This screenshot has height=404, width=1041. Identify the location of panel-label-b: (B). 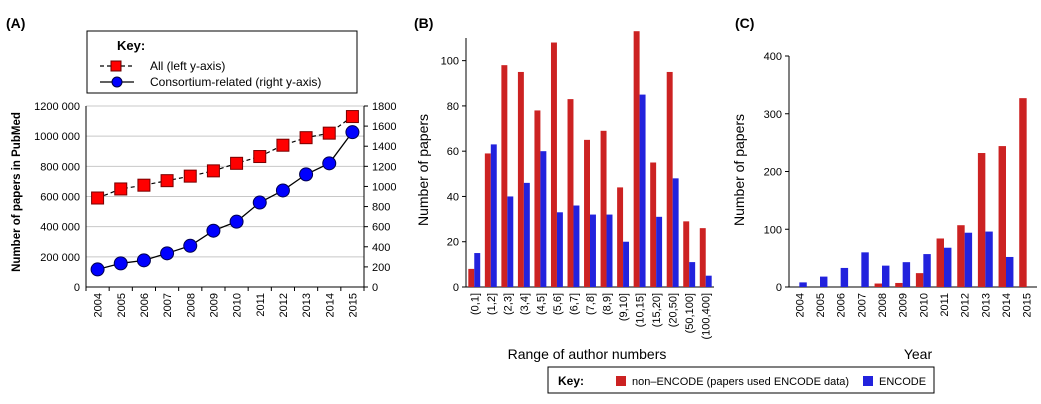
(423, 23).